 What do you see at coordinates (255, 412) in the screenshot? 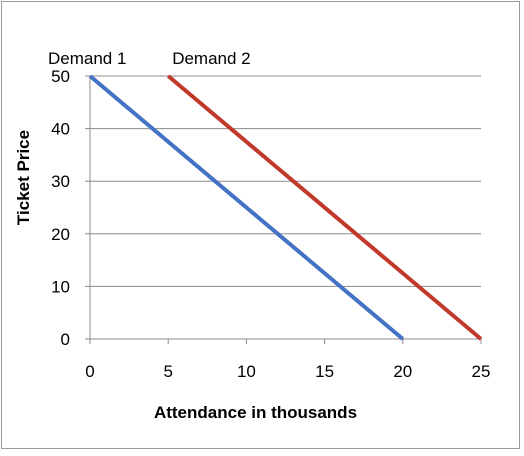
I see `x-axis-title: Attendance in thousands` at bounding box center [255, 412].